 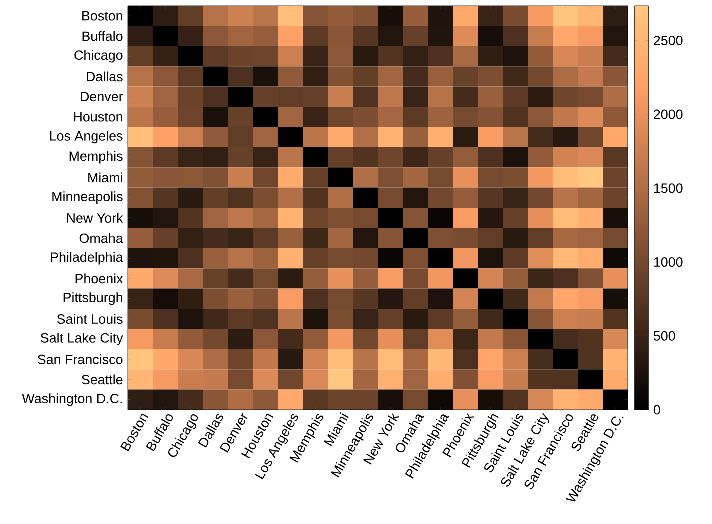 What do you see at coordinates (102, 97) in the screenshot?
I see `y-tick-label: Denver` at bounding box center [102, 97].